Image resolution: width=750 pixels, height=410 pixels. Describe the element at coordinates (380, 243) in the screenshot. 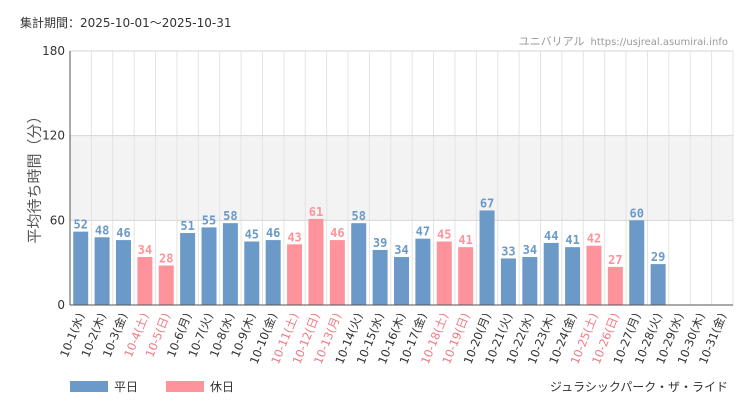

I see `bar-value-label: 39` at that location.